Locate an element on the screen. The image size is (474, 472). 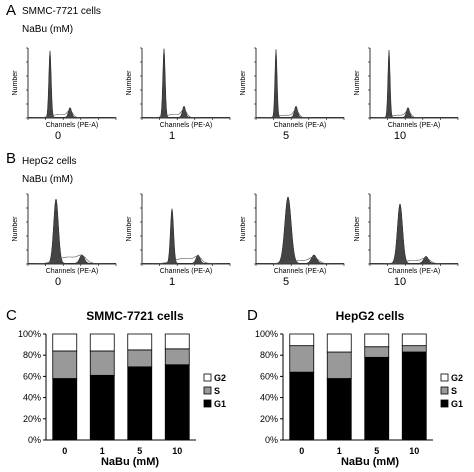
chart-d-legend-label-g1: G1 is located at coordinates (457, 404).